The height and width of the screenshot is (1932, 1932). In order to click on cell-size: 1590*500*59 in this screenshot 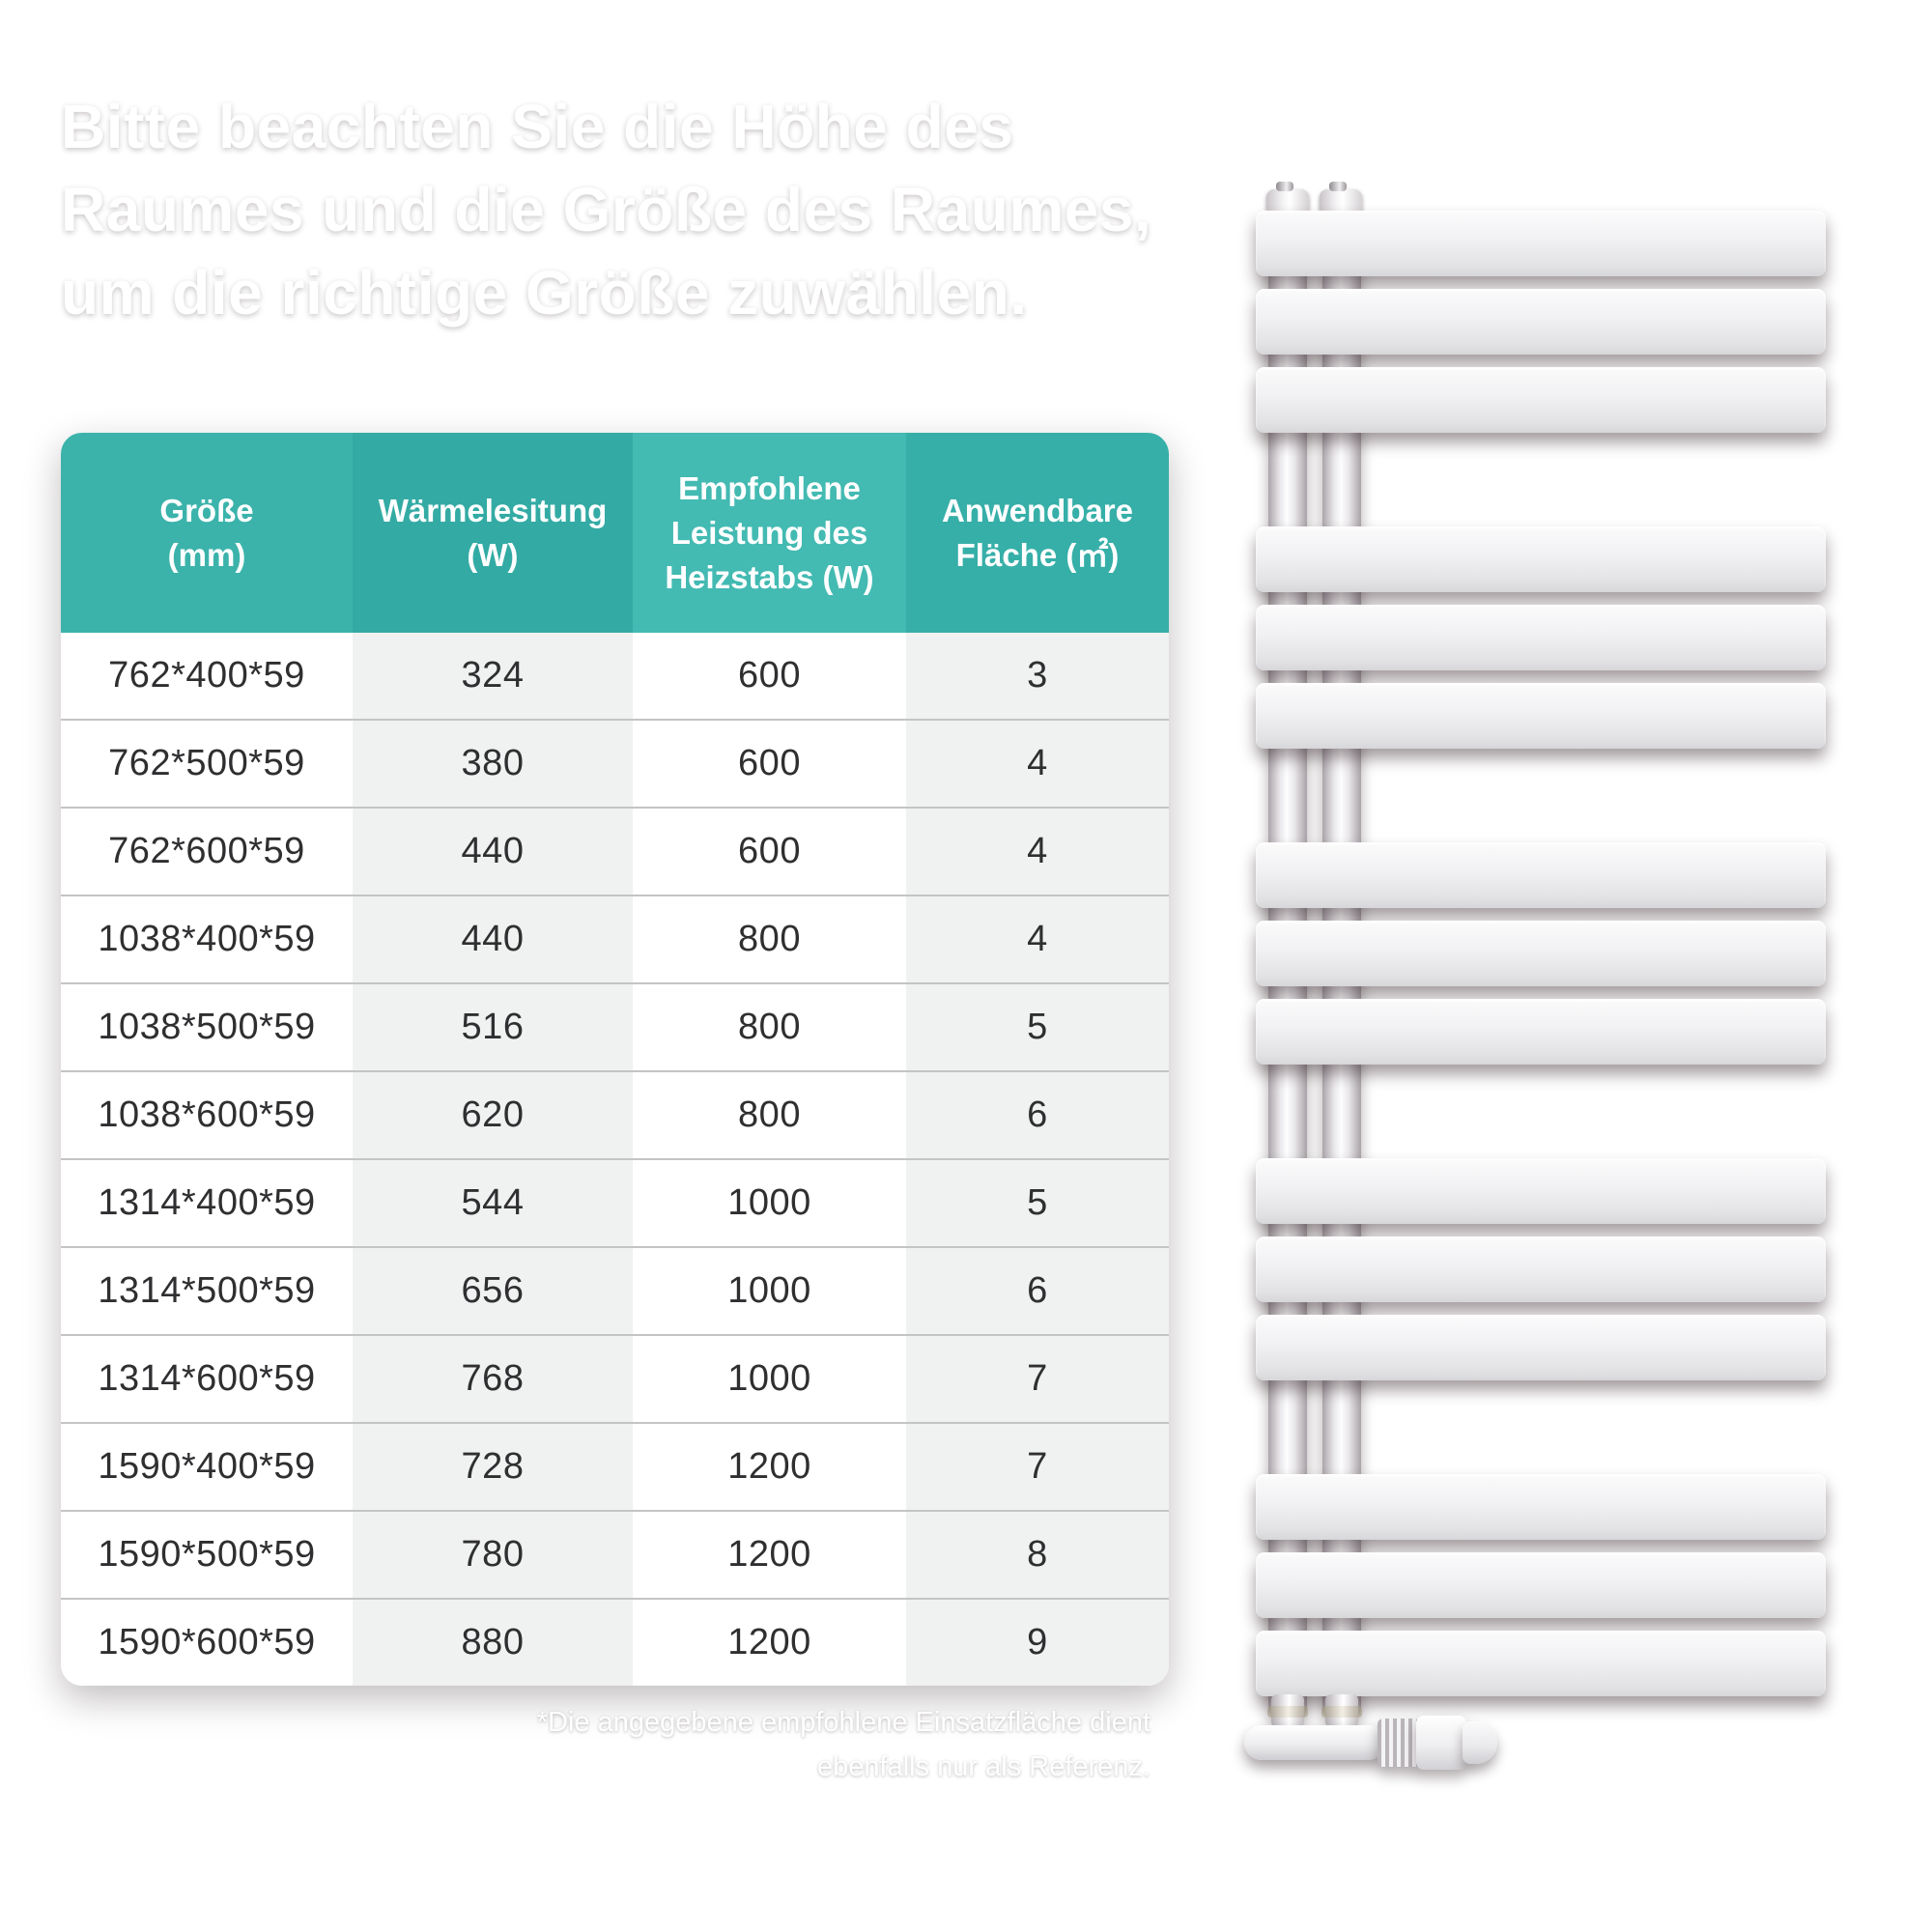, I will do `click(207, 1554)`.